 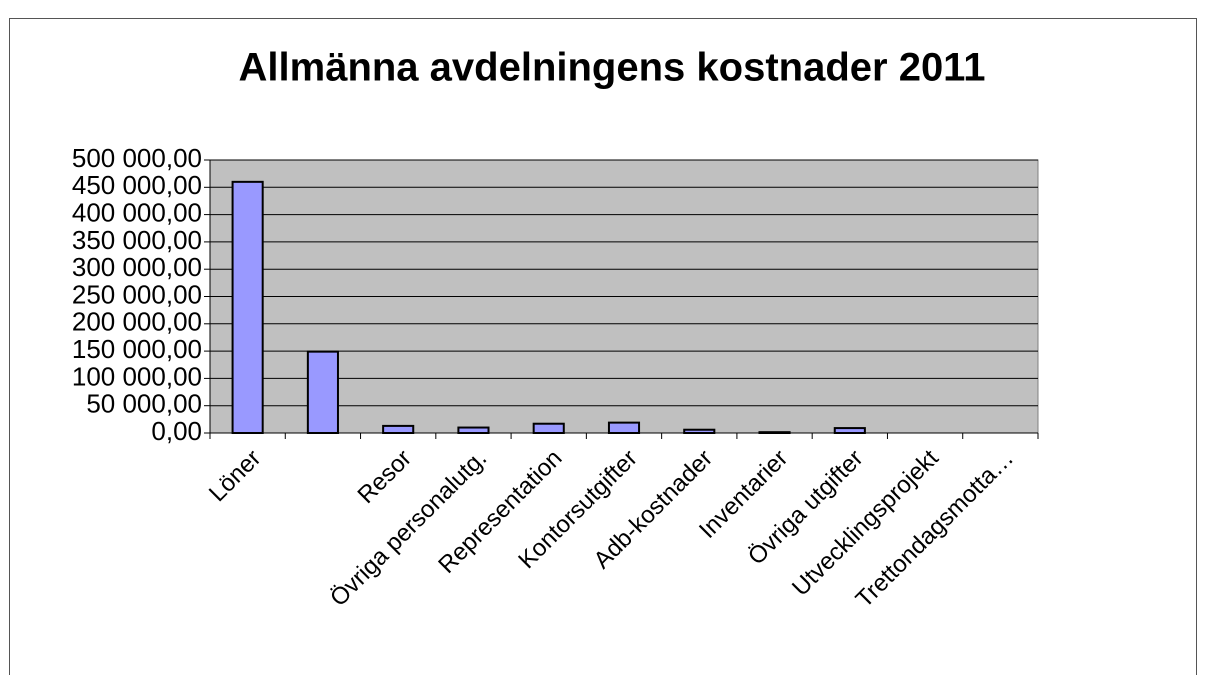 I want to click on y-tick-label: 400 000,00, so click(x=137, y=212).